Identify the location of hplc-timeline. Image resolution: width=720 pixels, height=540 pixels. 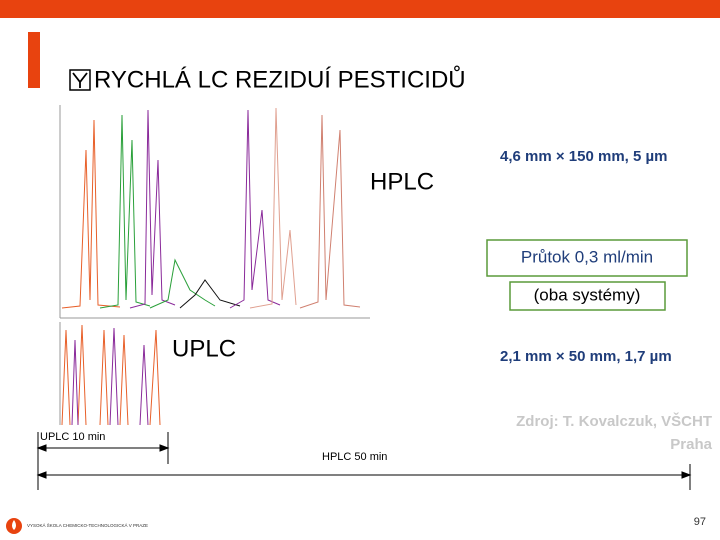
(364, 477).